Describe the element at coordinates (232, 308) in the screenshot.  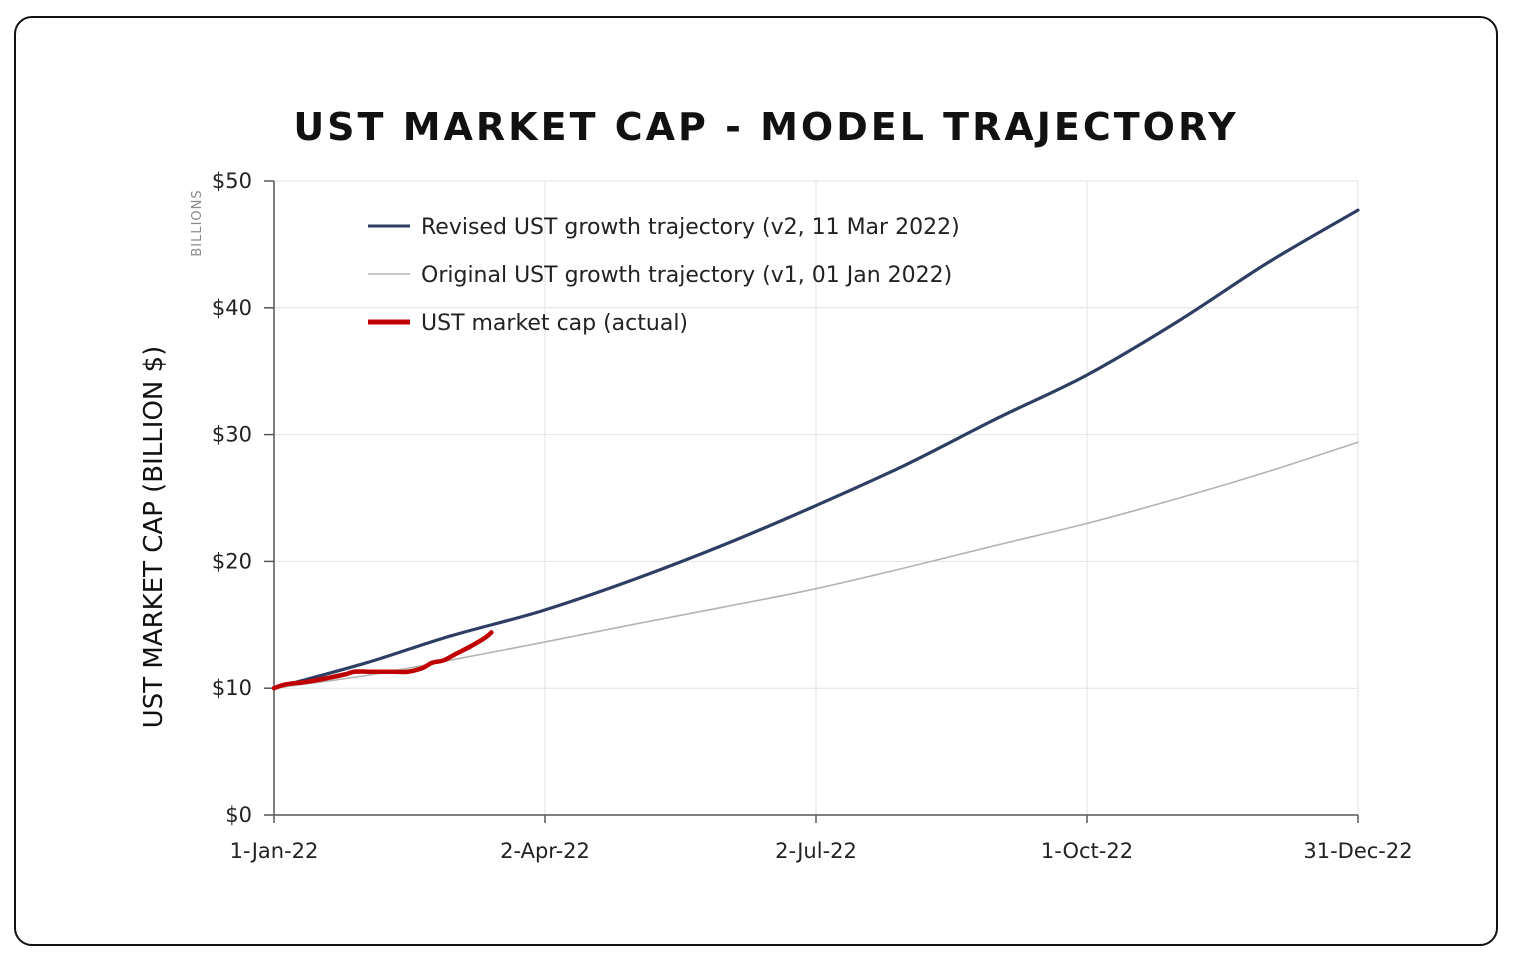
I see `y-tick-label: $40` at that location.